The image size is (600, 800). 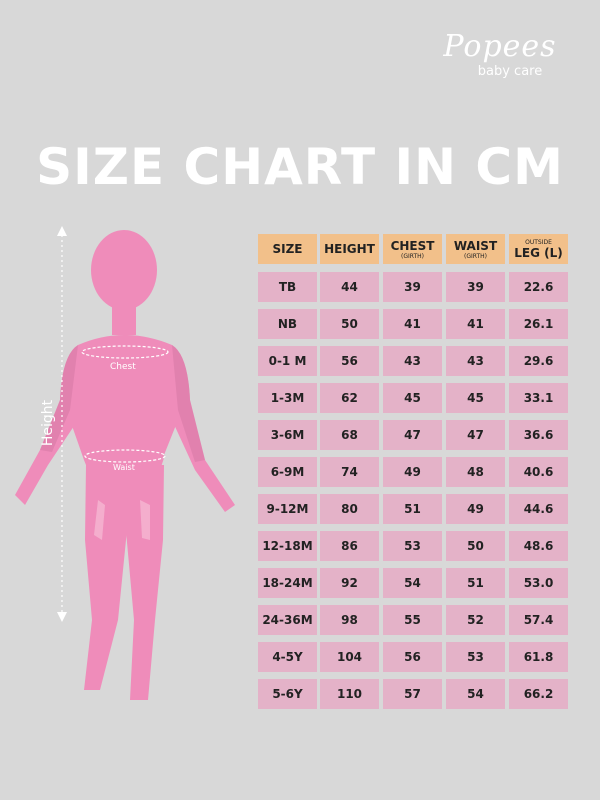 I want to click on table-cell: 104, so click(x=349, y=657).